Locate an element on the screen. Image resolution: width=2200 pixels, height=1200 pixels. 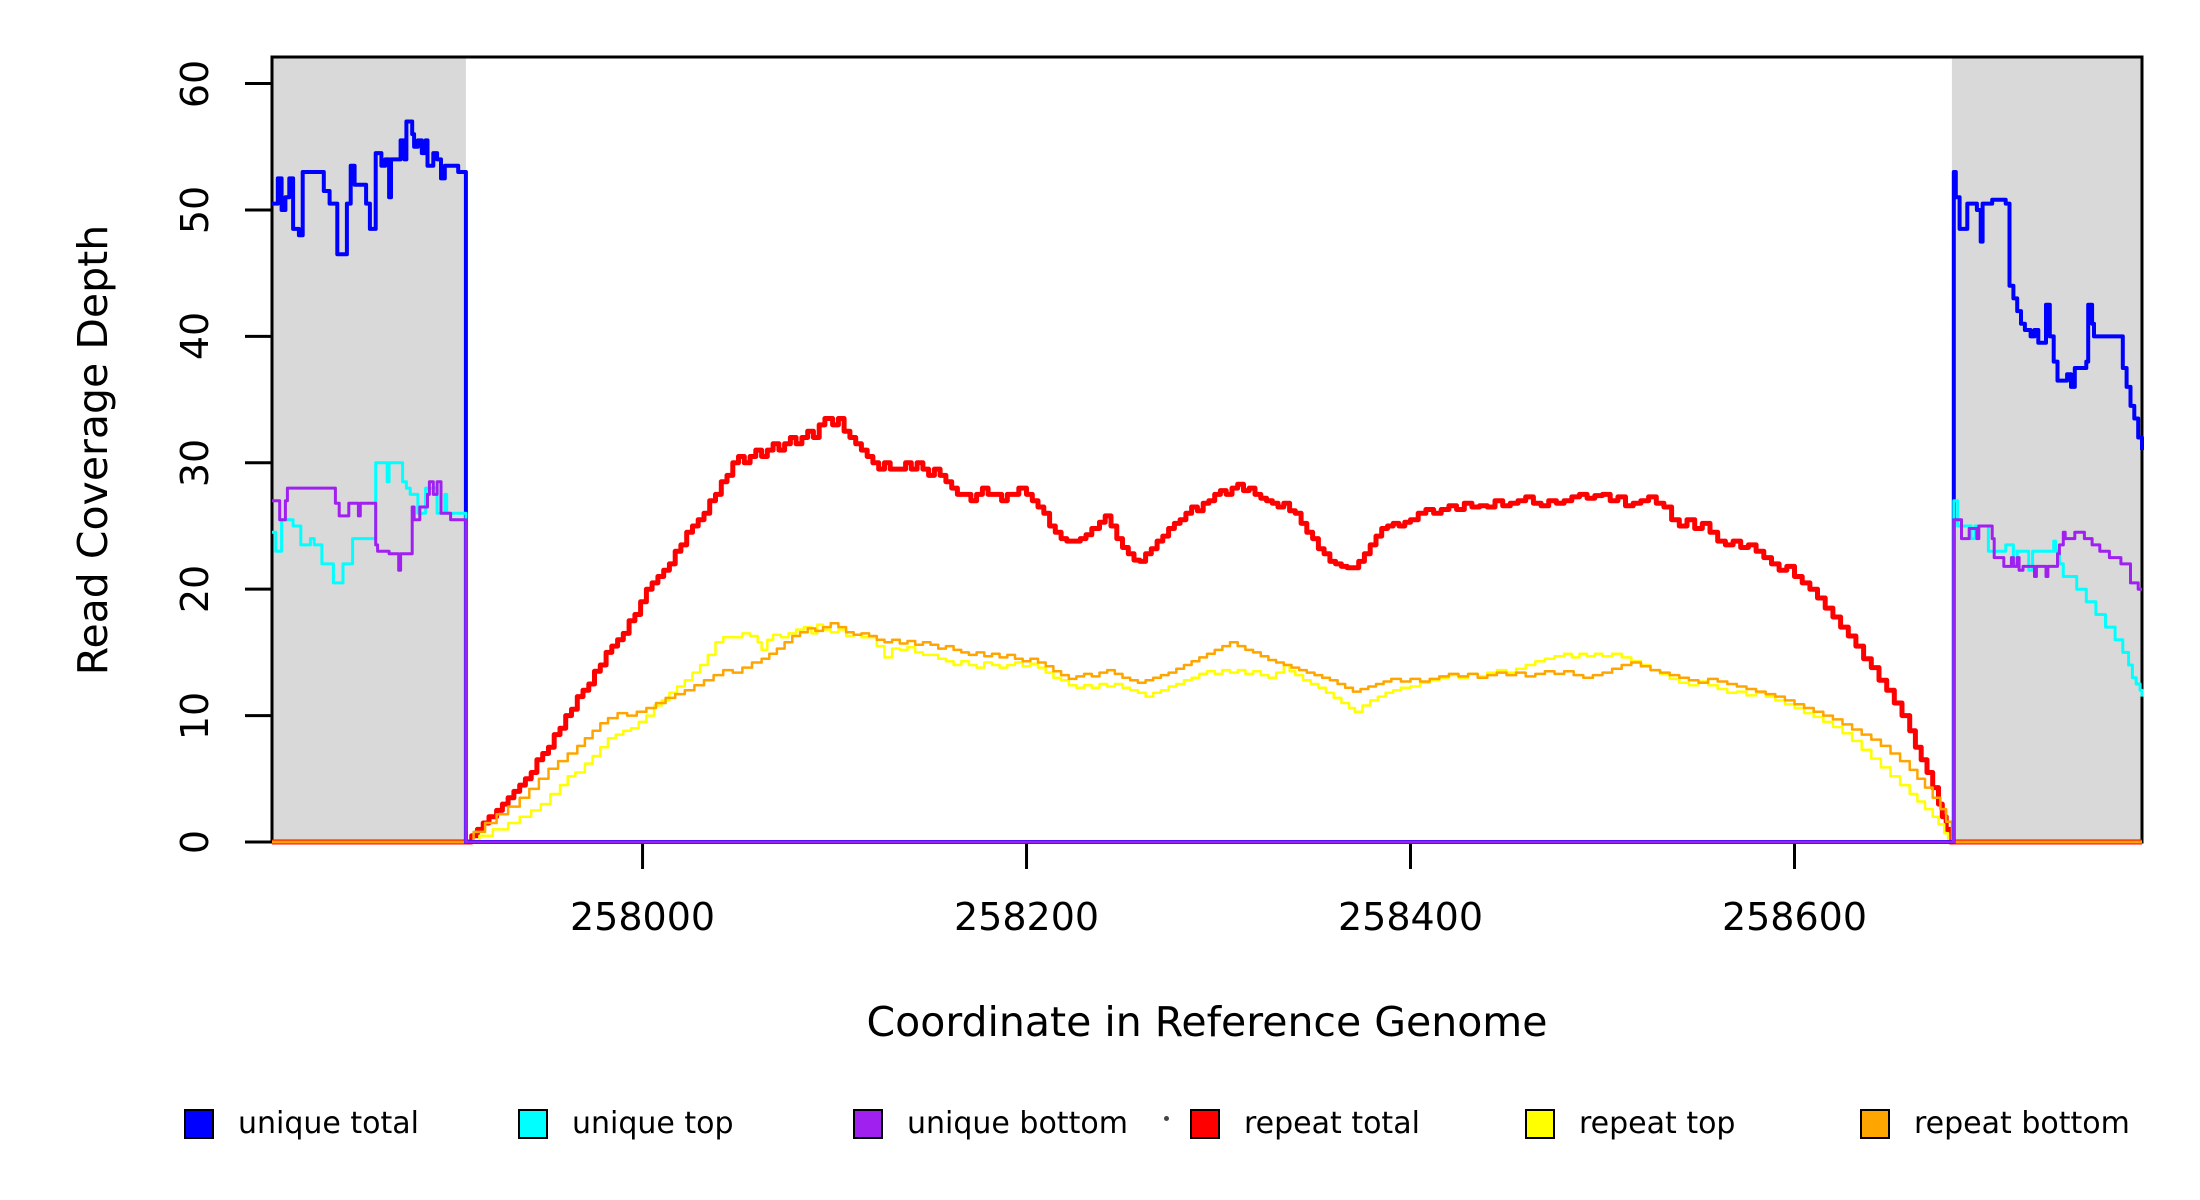
legend-label-unique-bottom: unique bottom is located at coordinates (1017, 1123).